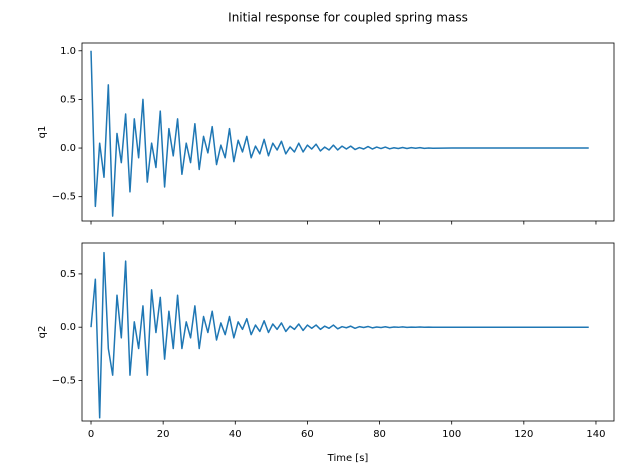 This screenshot has height=475, width=622. I want to click on x-tick-label: 60, so click(307, 434).